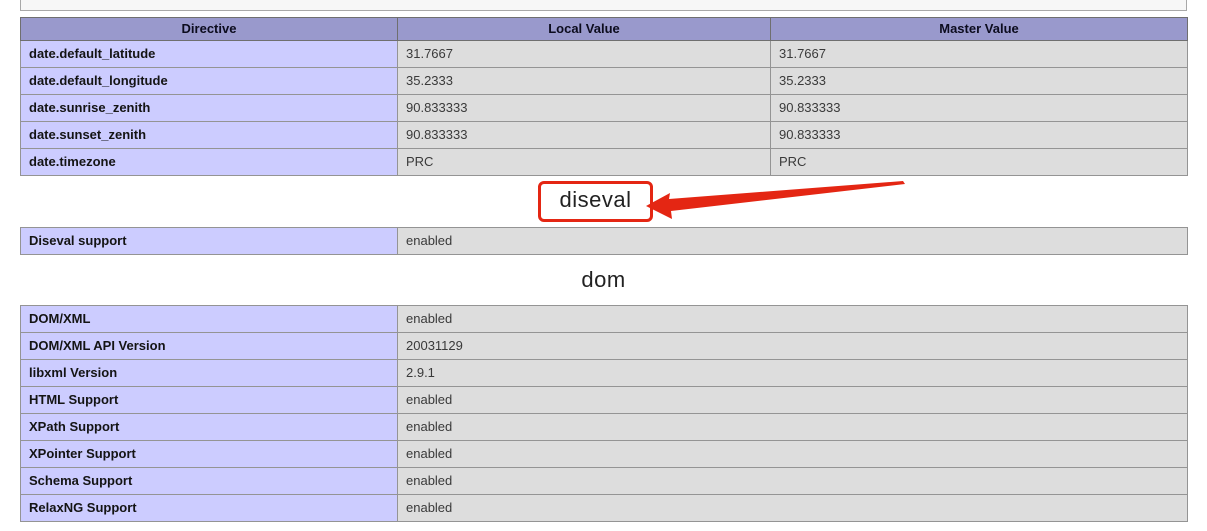 The width and height of the screenshot is (1207, 531). What do you see at coordinates (209, 481) in the screenshot?
I see `directive-cell: Schema Support` at bounding box center [209, 481].